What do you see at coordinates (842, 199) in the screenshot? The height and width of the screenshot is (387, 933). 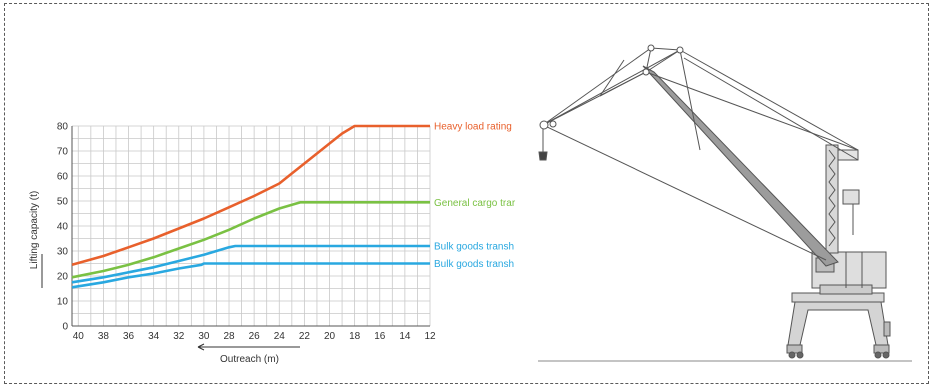 I see `crane-tower` at bounding box center [842, 199].